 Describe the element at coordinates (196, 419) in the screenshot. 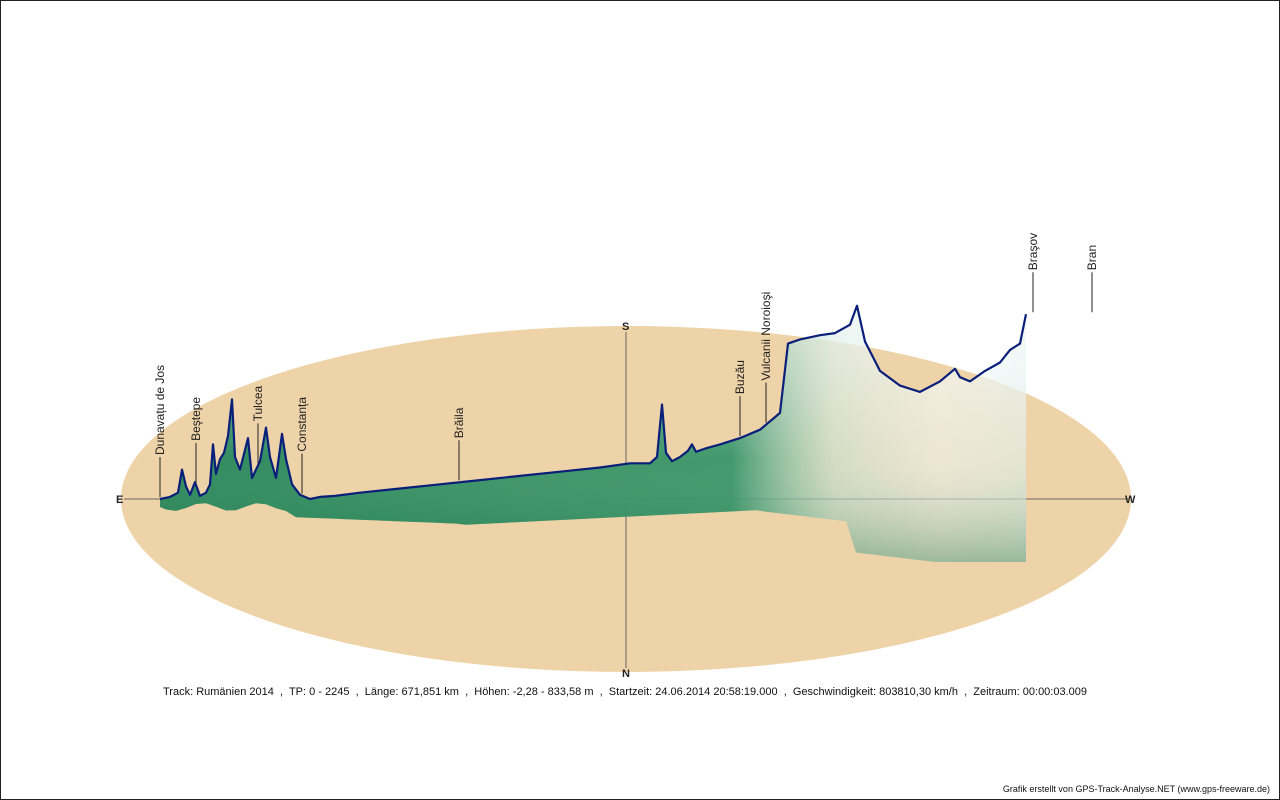

I see `place-label: Beştepe` at that location.